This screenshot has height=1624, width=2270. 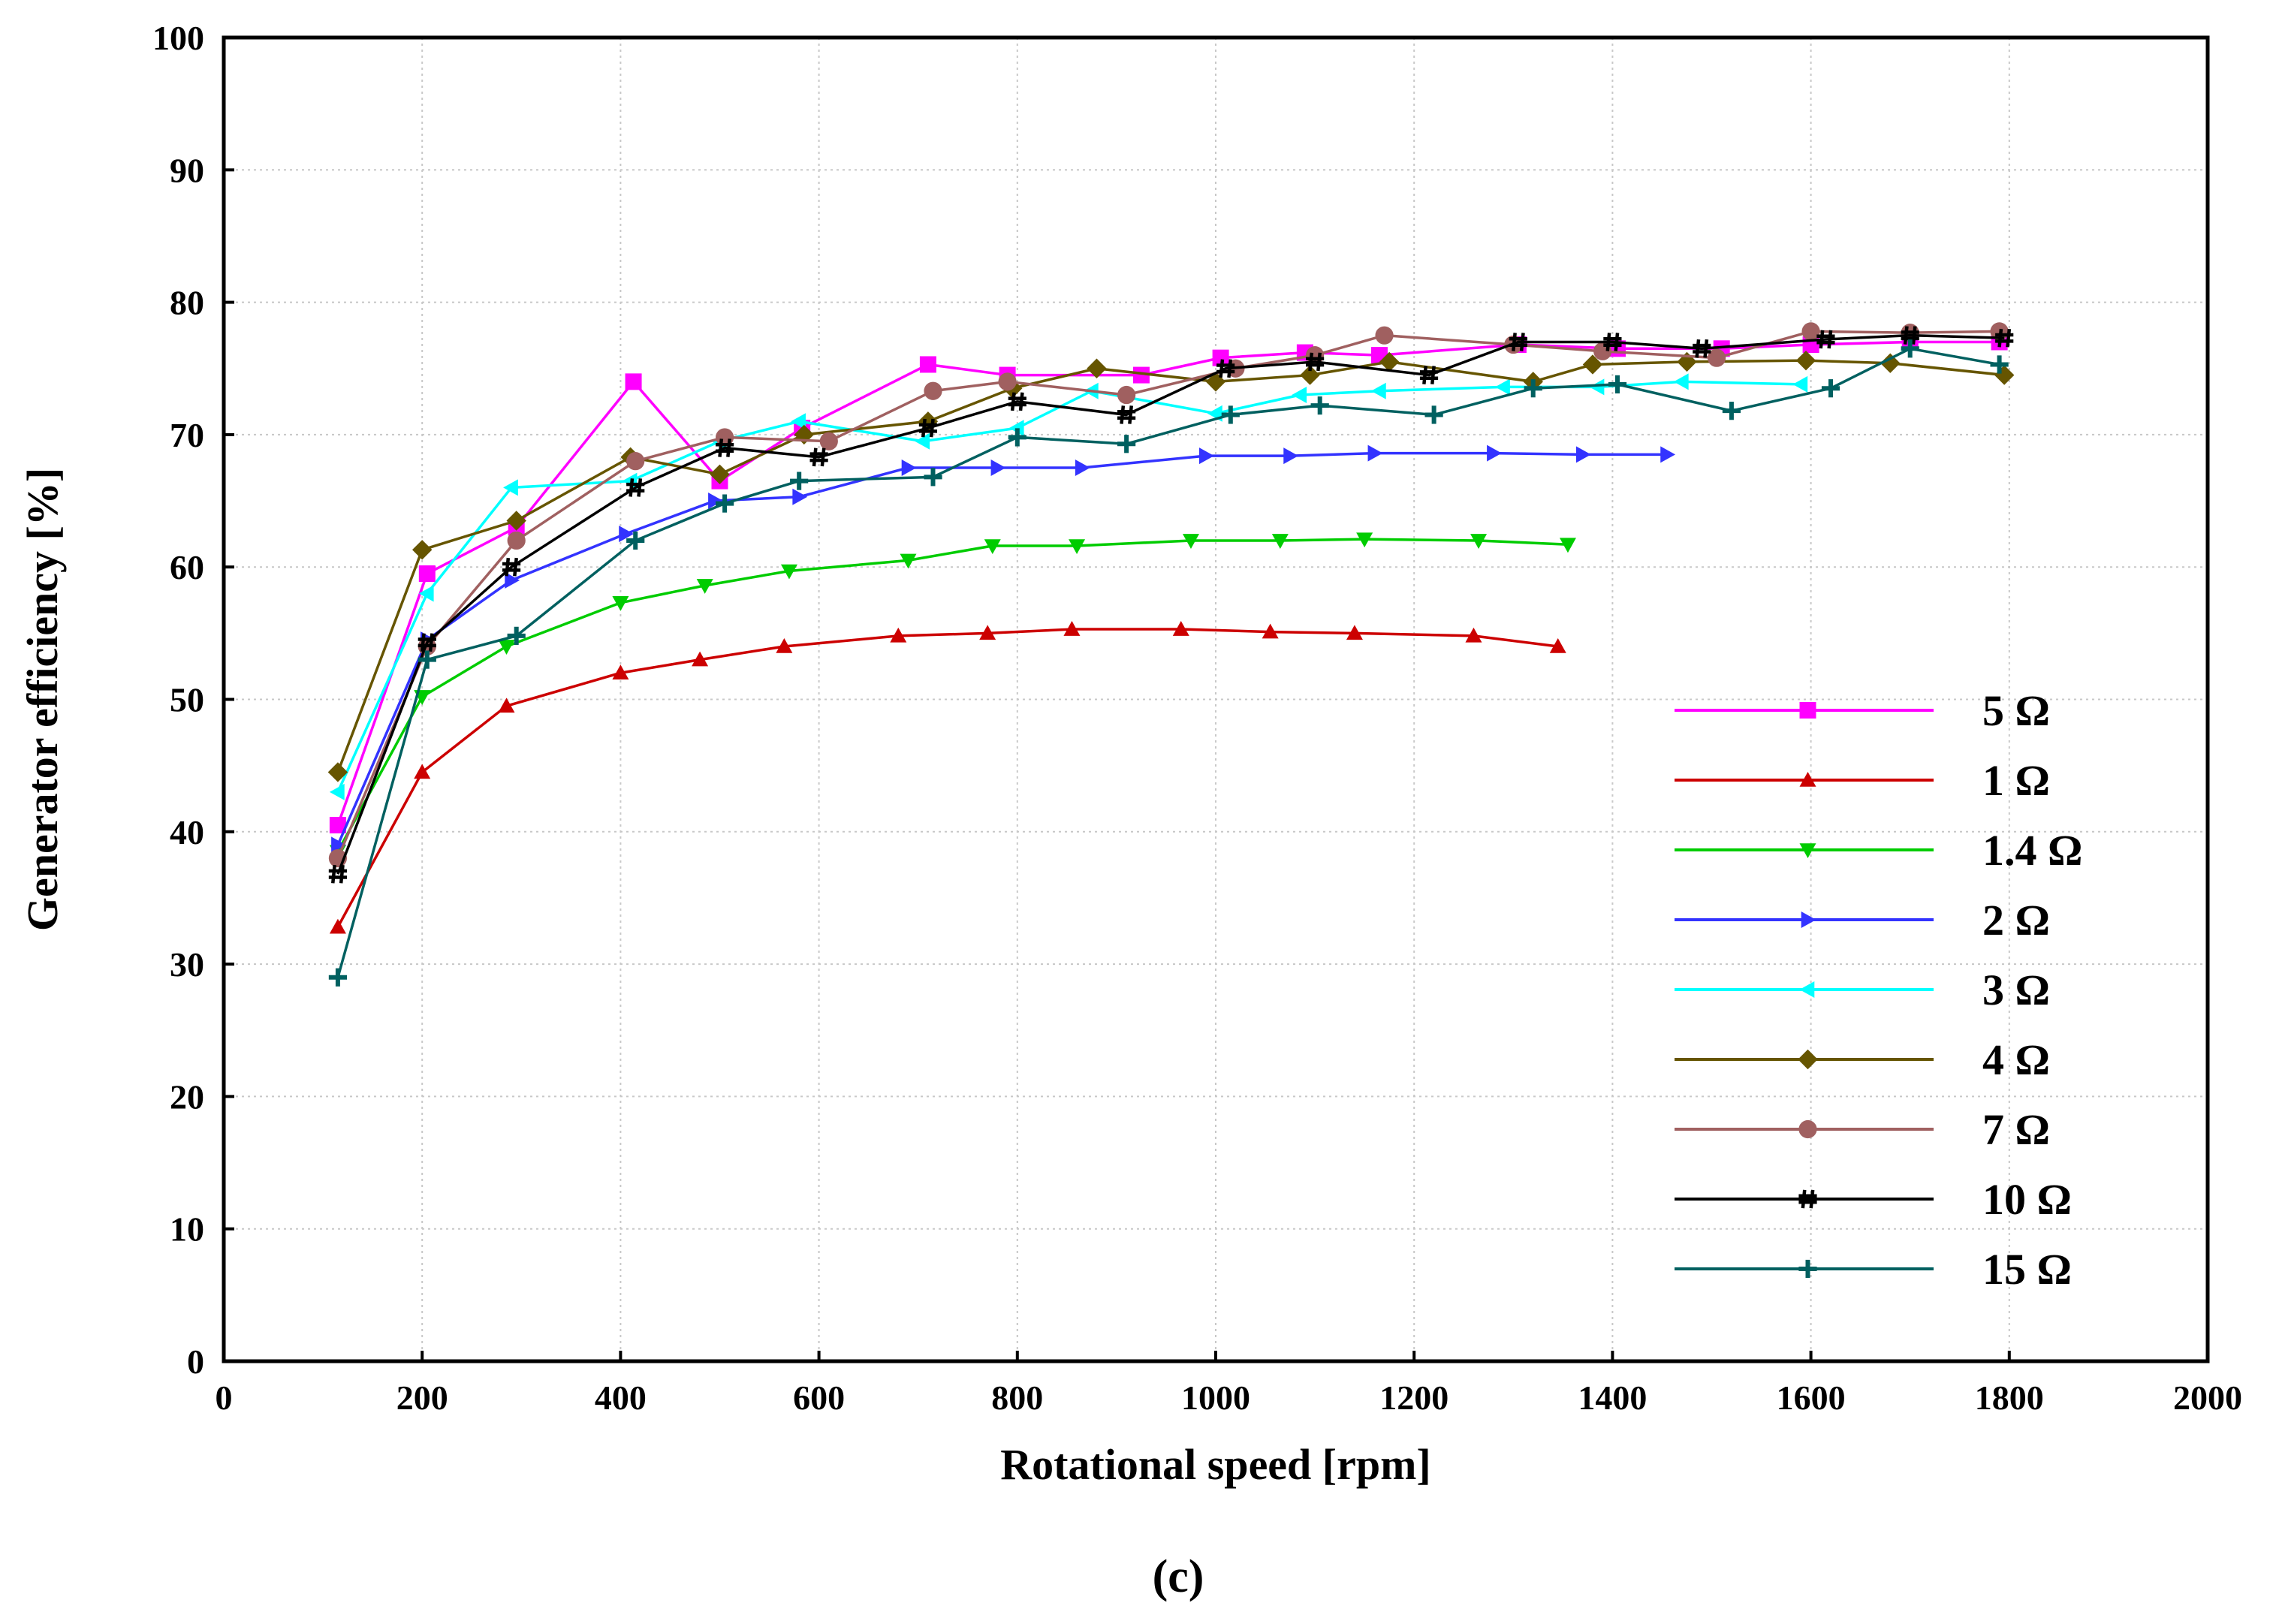 I want to click on x-axis-title: Rotational speed [rpm], so click(x=1215, y=1464).